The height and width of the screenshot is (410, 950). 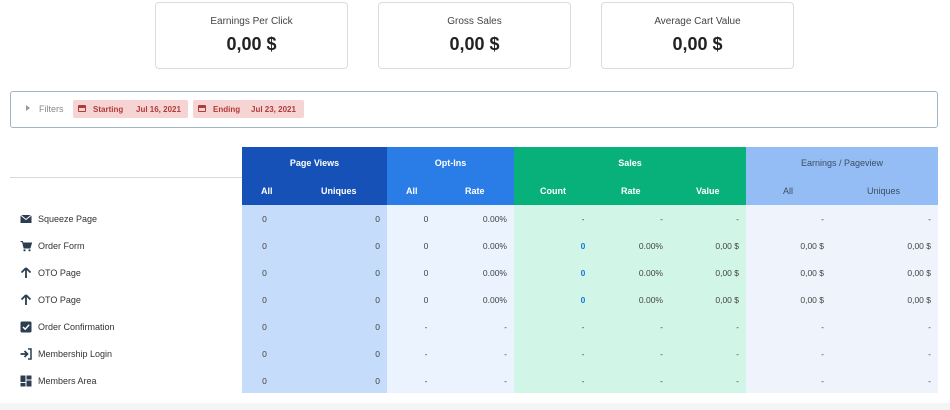 What do you see at coordinates (67, 381) in the screenshot?
I see `row-label: Members Area` at bounding box center [67, 381].